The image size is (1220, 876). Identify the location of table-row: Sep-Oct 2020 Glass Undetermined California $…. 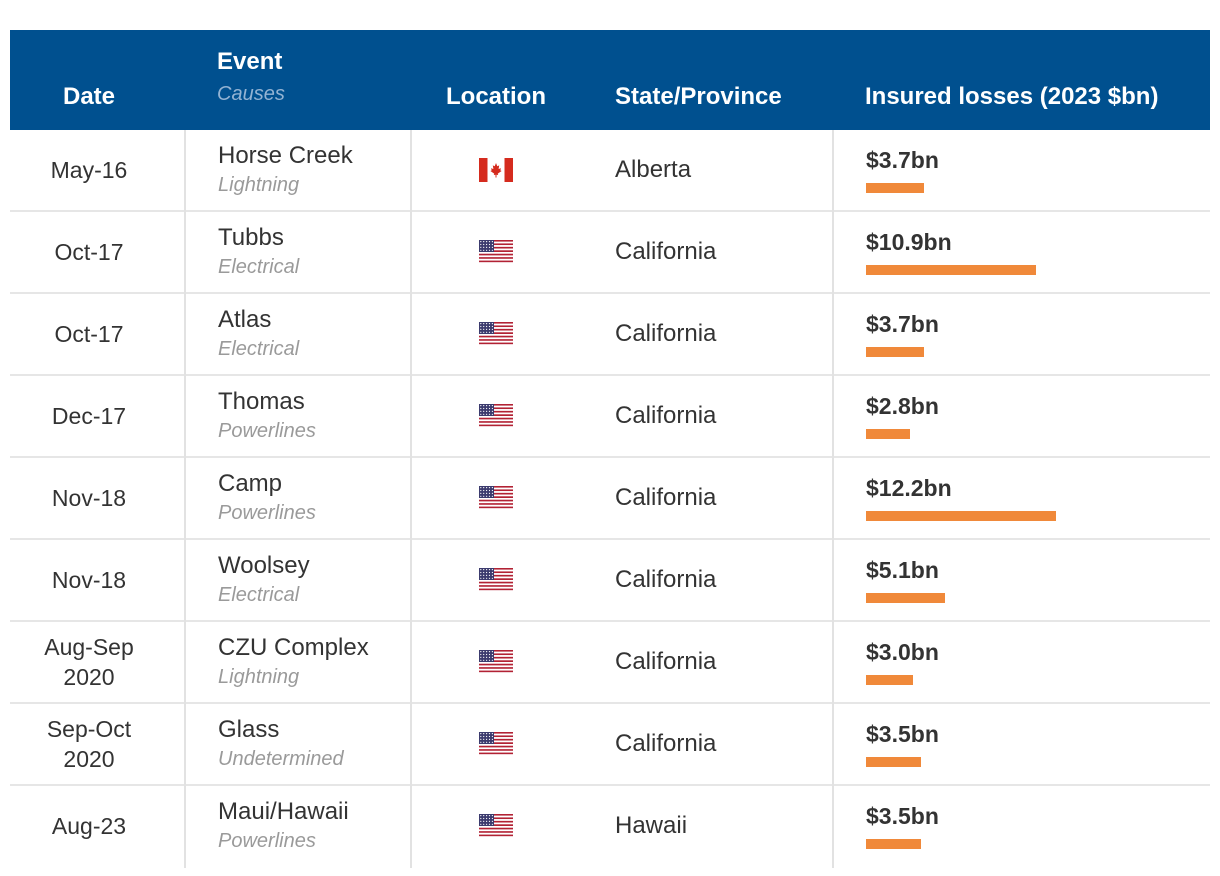
(610, 745).